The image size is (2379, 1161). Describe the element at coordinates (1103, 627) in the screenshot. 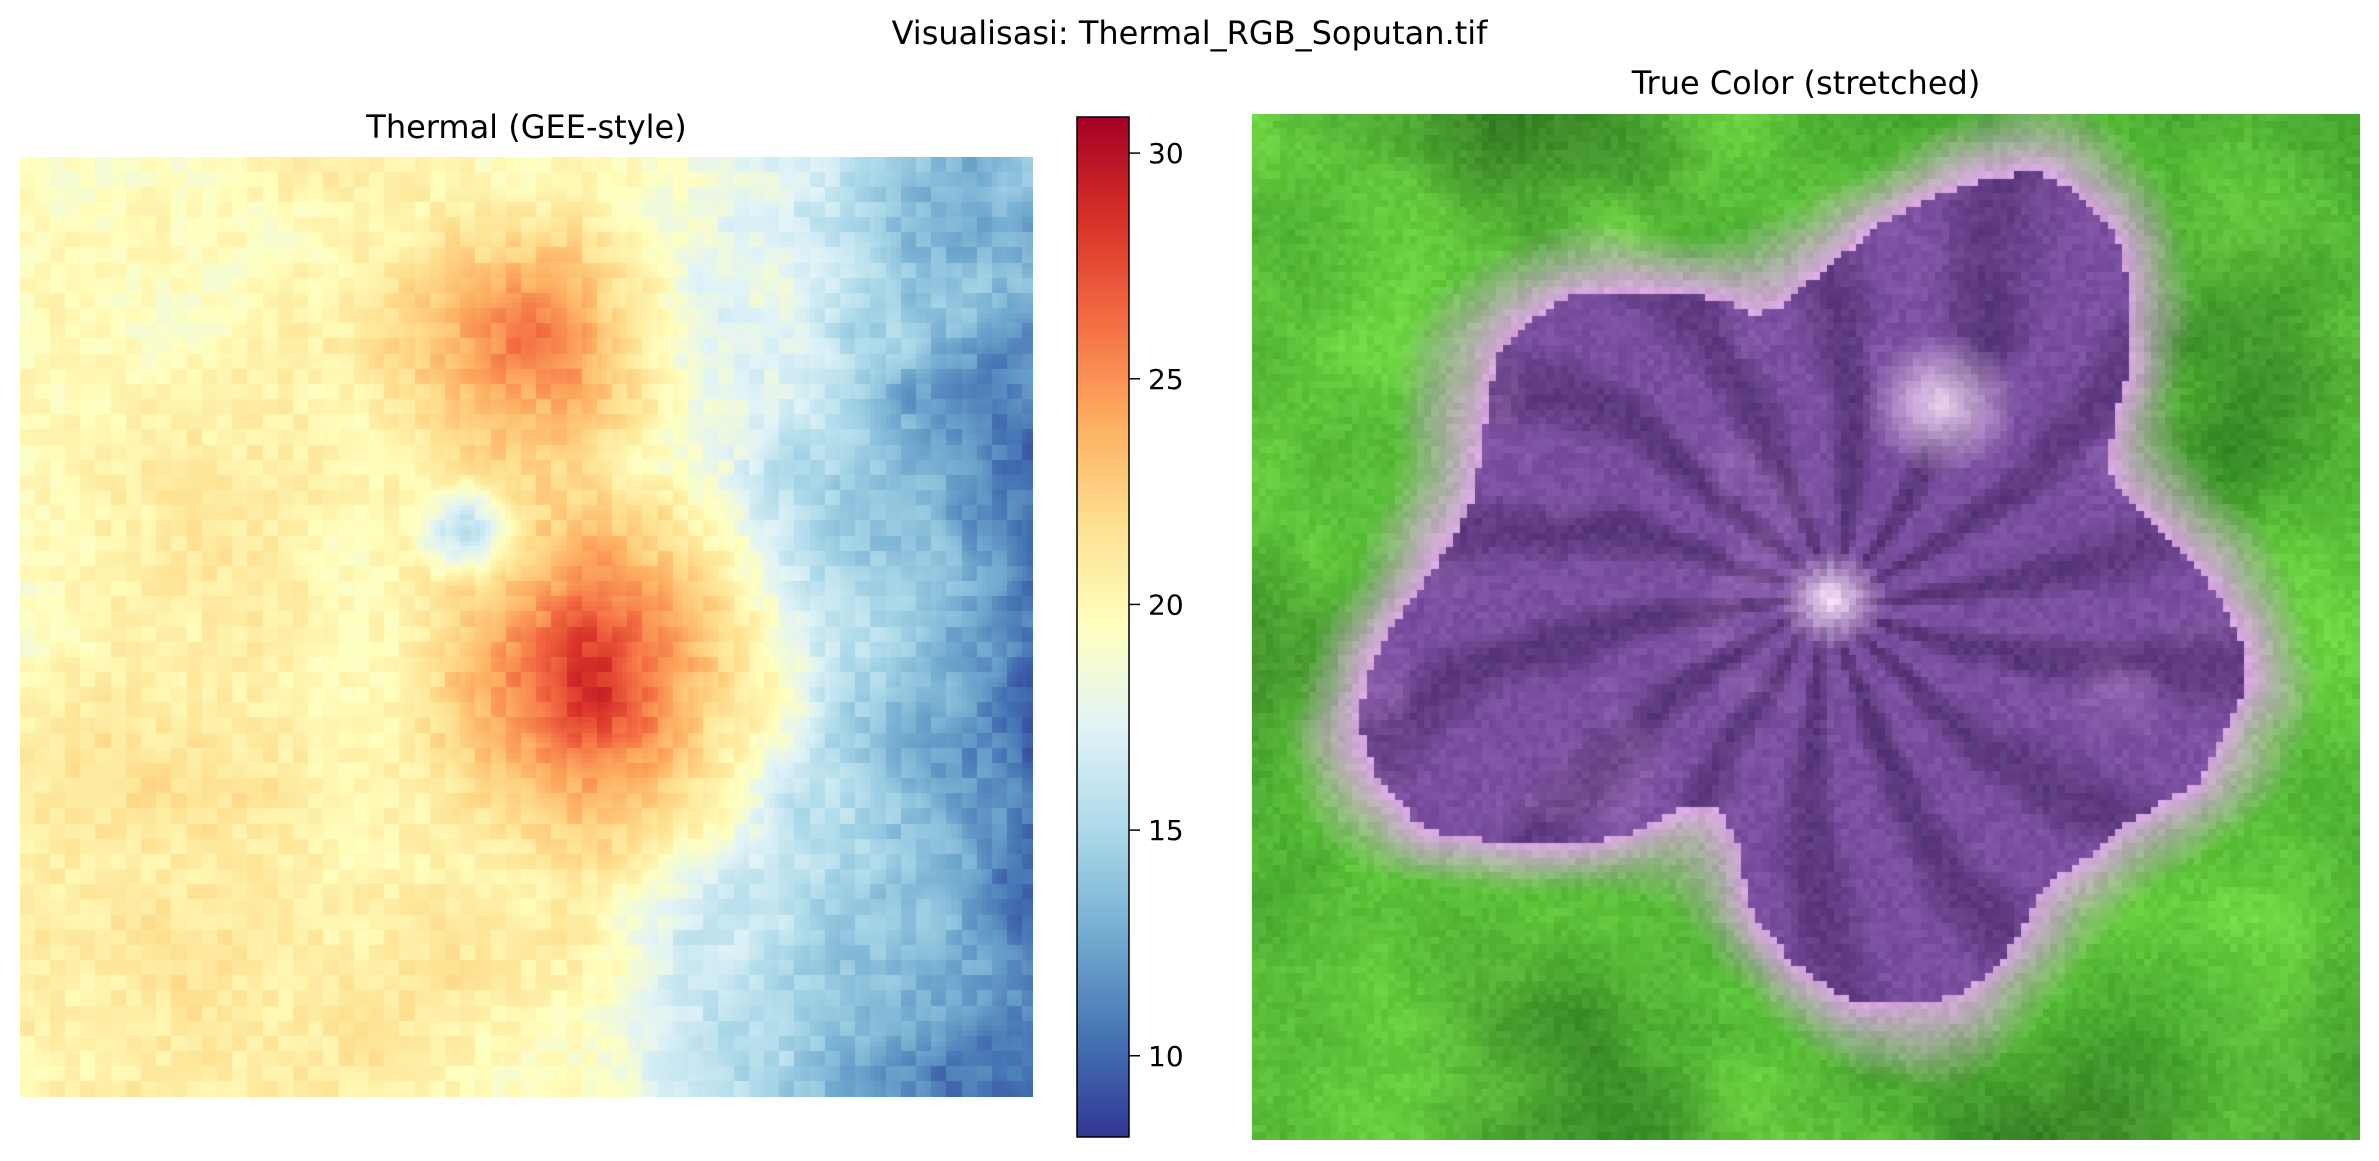

I see `colorbar-gradient` at that location.